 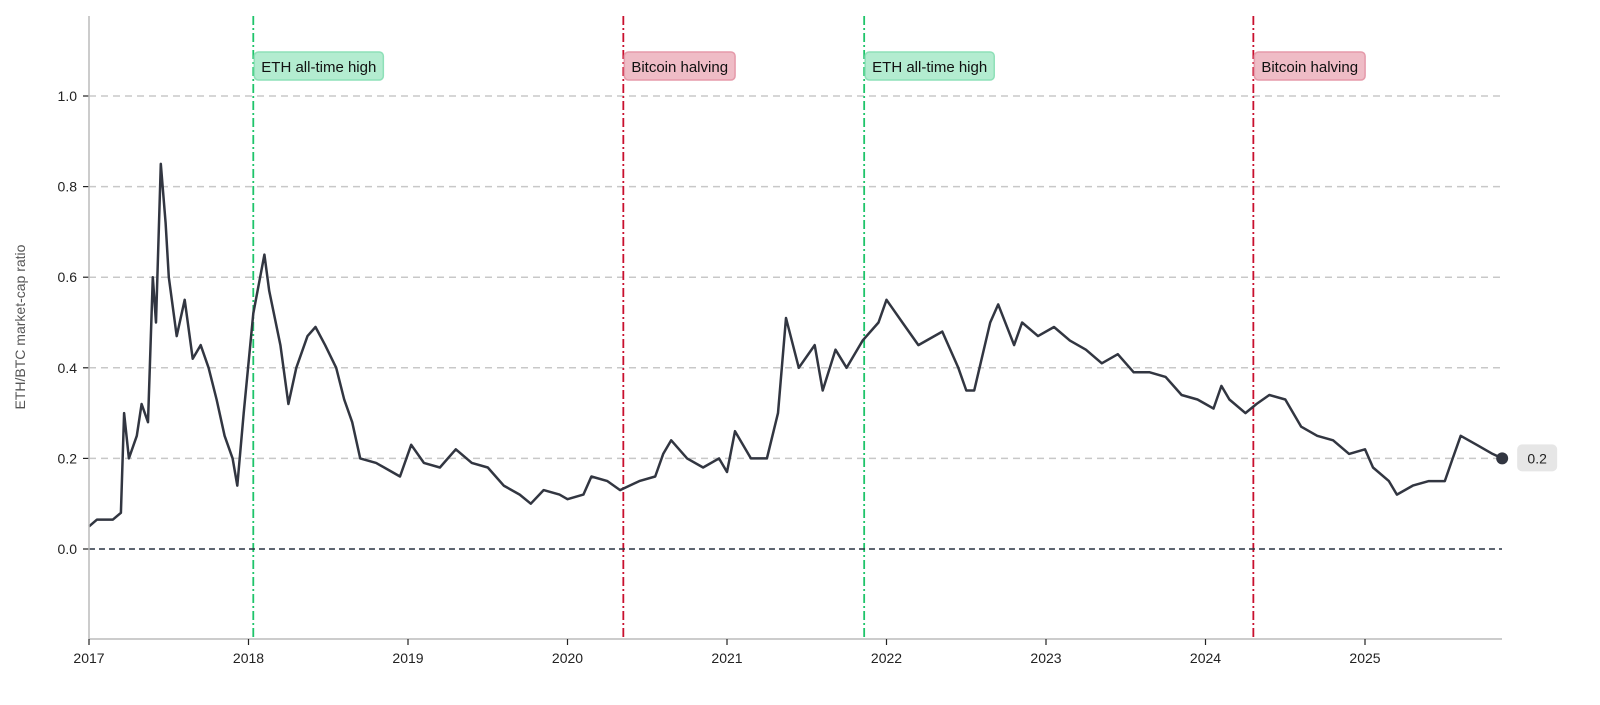 I want to click on end-label-box, so click(x=1537, y=458).